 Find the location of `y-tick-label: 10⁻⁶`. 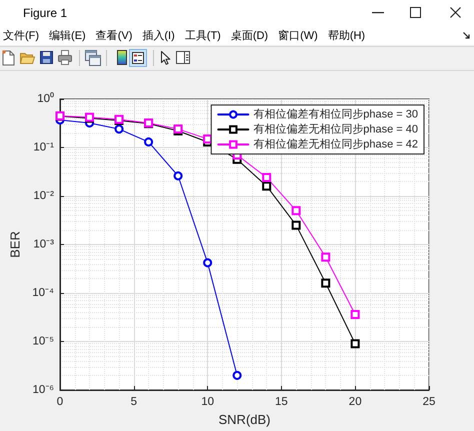

y-tick-label: 10⁻⁶ is located at coordinates (43, 390).